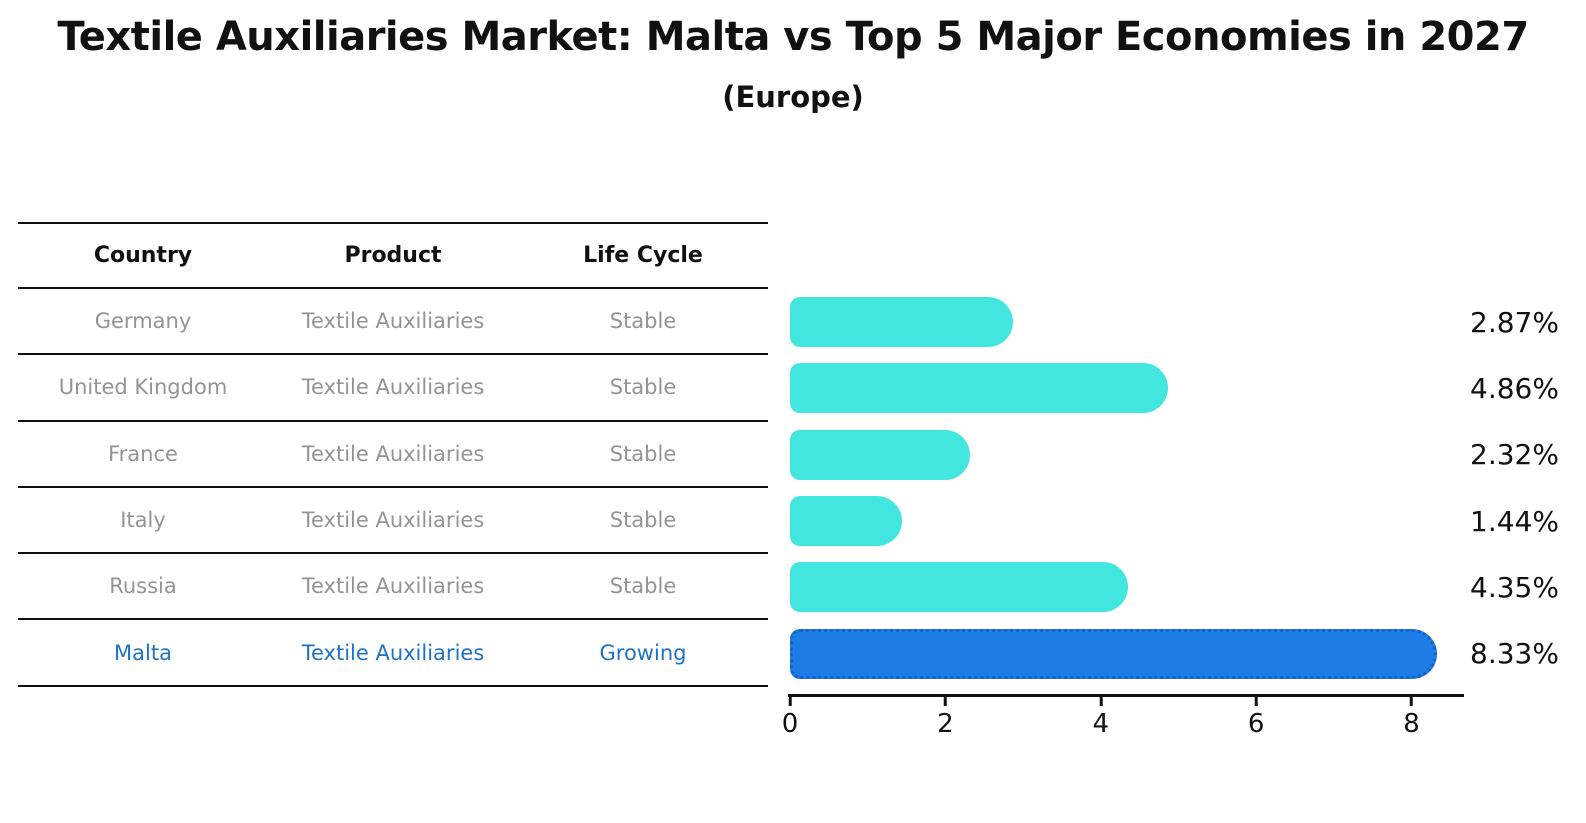  I want to click on bar-germany, so click(901, 322).